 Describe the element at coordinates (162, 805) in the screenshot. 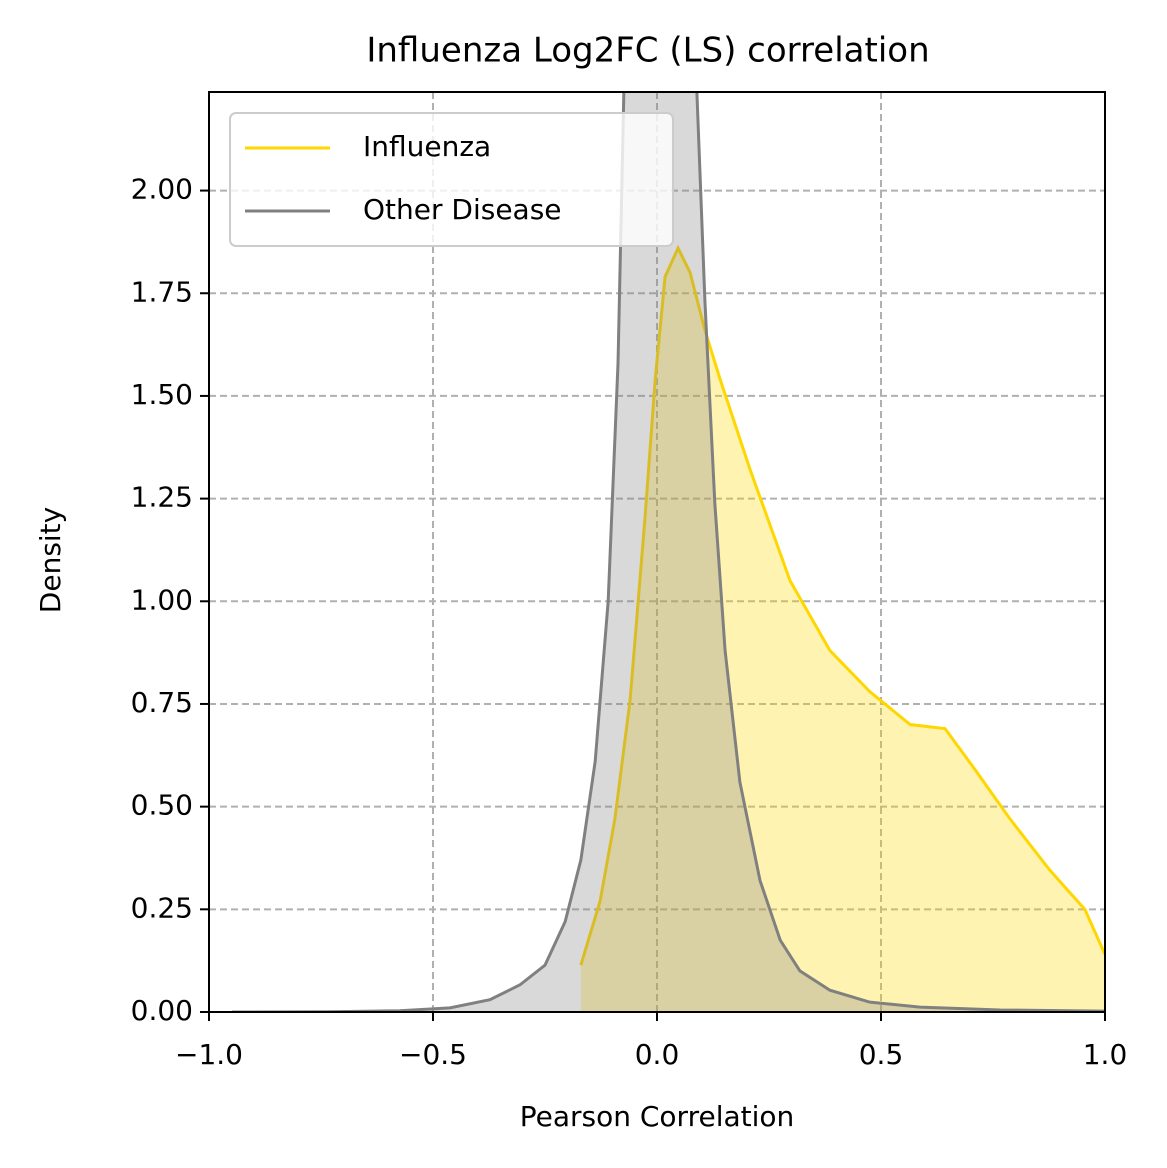

I see `y-tick-label: 0.50` at that location.